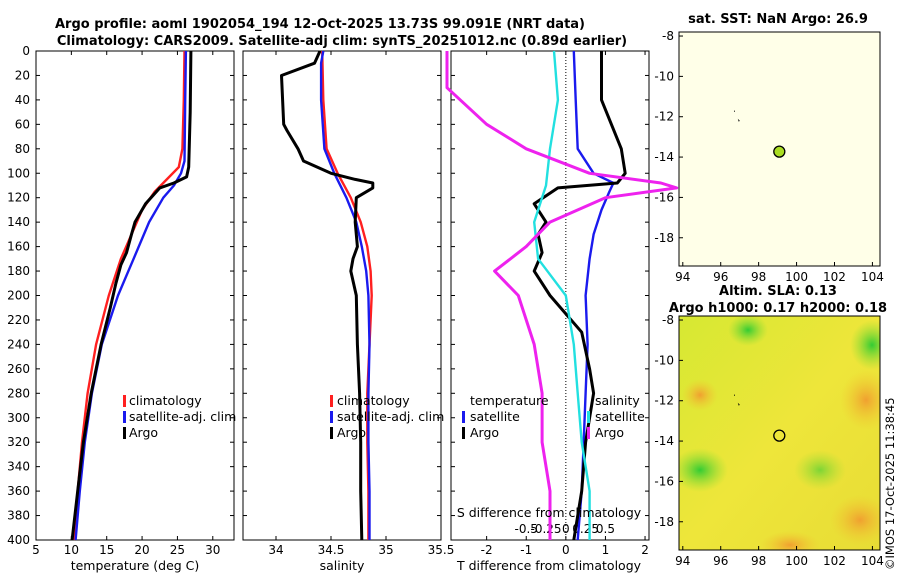 The height and width of the screenshot is (580, 900). I want to click on x-tick-label: 30, so click(212, 550).